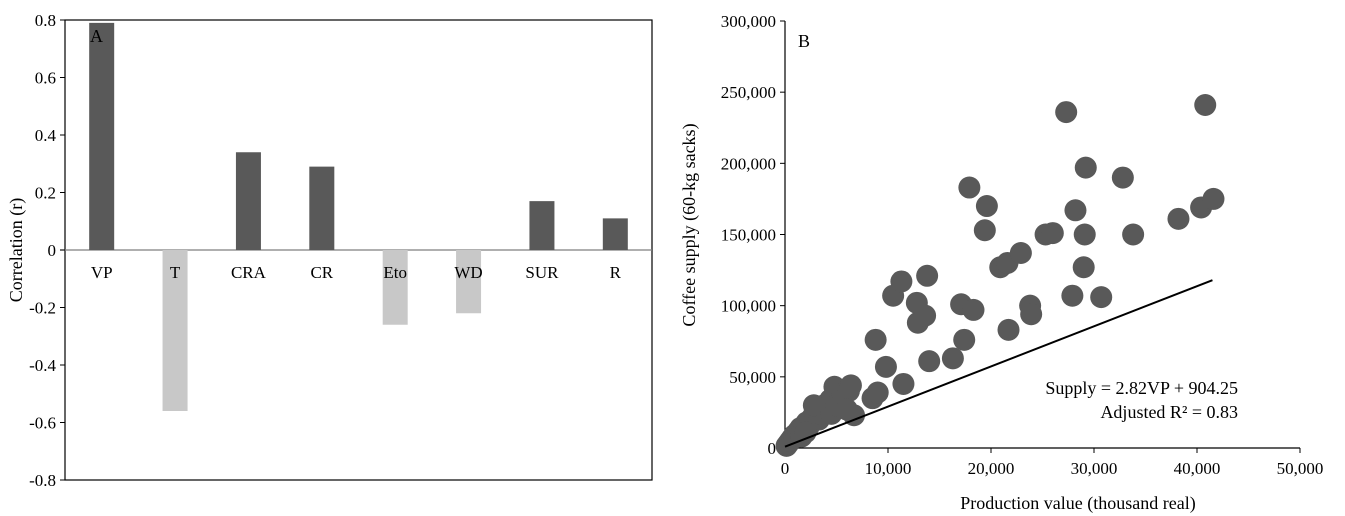 The width and height of the screenshot is (1345, 516). Describe the element at coordinates (45, 20) in the screenshot. I see `panel-a-y-tick-label: 0.8` at that location.